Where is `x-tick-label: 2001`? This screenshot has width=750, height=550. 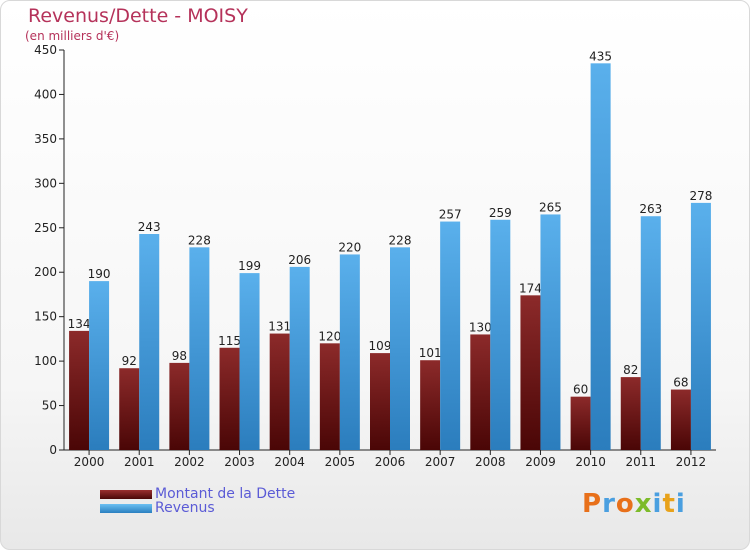
x-tick-label: 2001 is located at coordinates (139, 462).